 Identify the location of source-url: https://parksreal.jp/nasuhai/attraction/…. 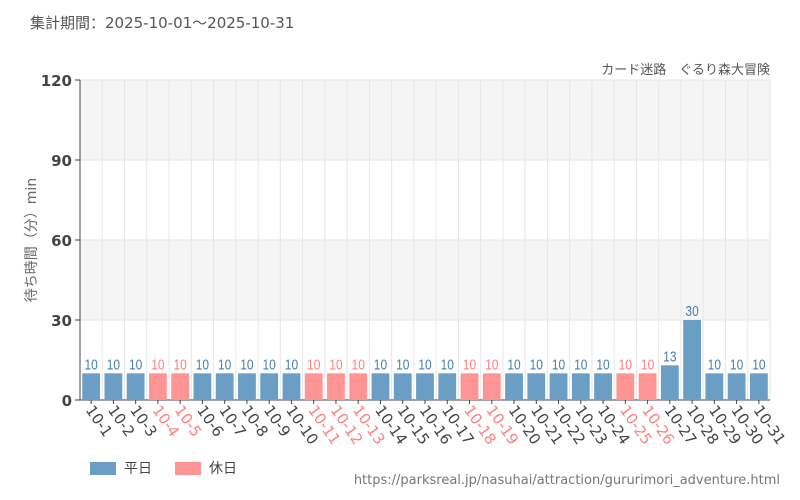
(566, 480).